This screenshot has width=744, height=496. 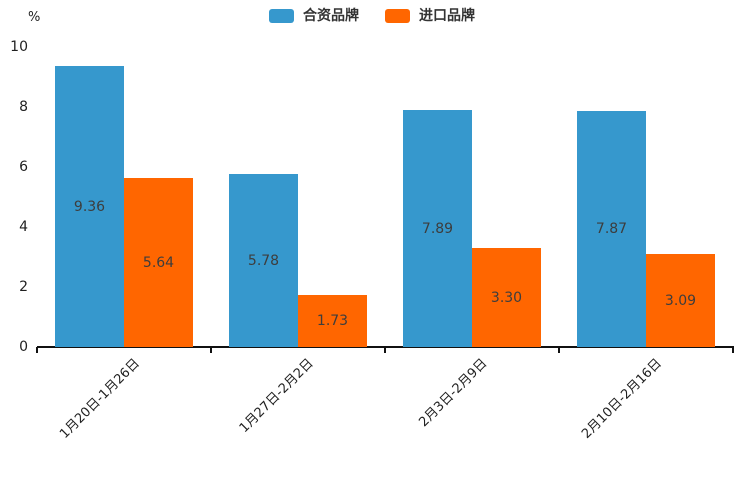 I want to click on y-axis-tick-label: 8, so click(x=23, y=107).